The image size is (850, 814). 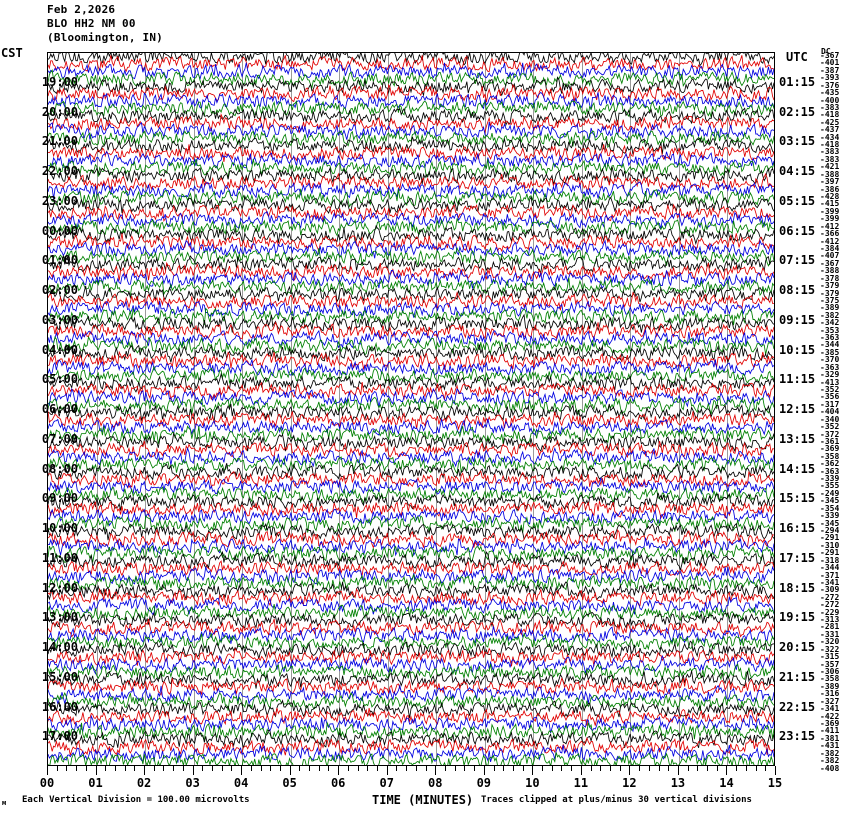 I want to click on x-tick-label: 14, so click(x=726, y=783).